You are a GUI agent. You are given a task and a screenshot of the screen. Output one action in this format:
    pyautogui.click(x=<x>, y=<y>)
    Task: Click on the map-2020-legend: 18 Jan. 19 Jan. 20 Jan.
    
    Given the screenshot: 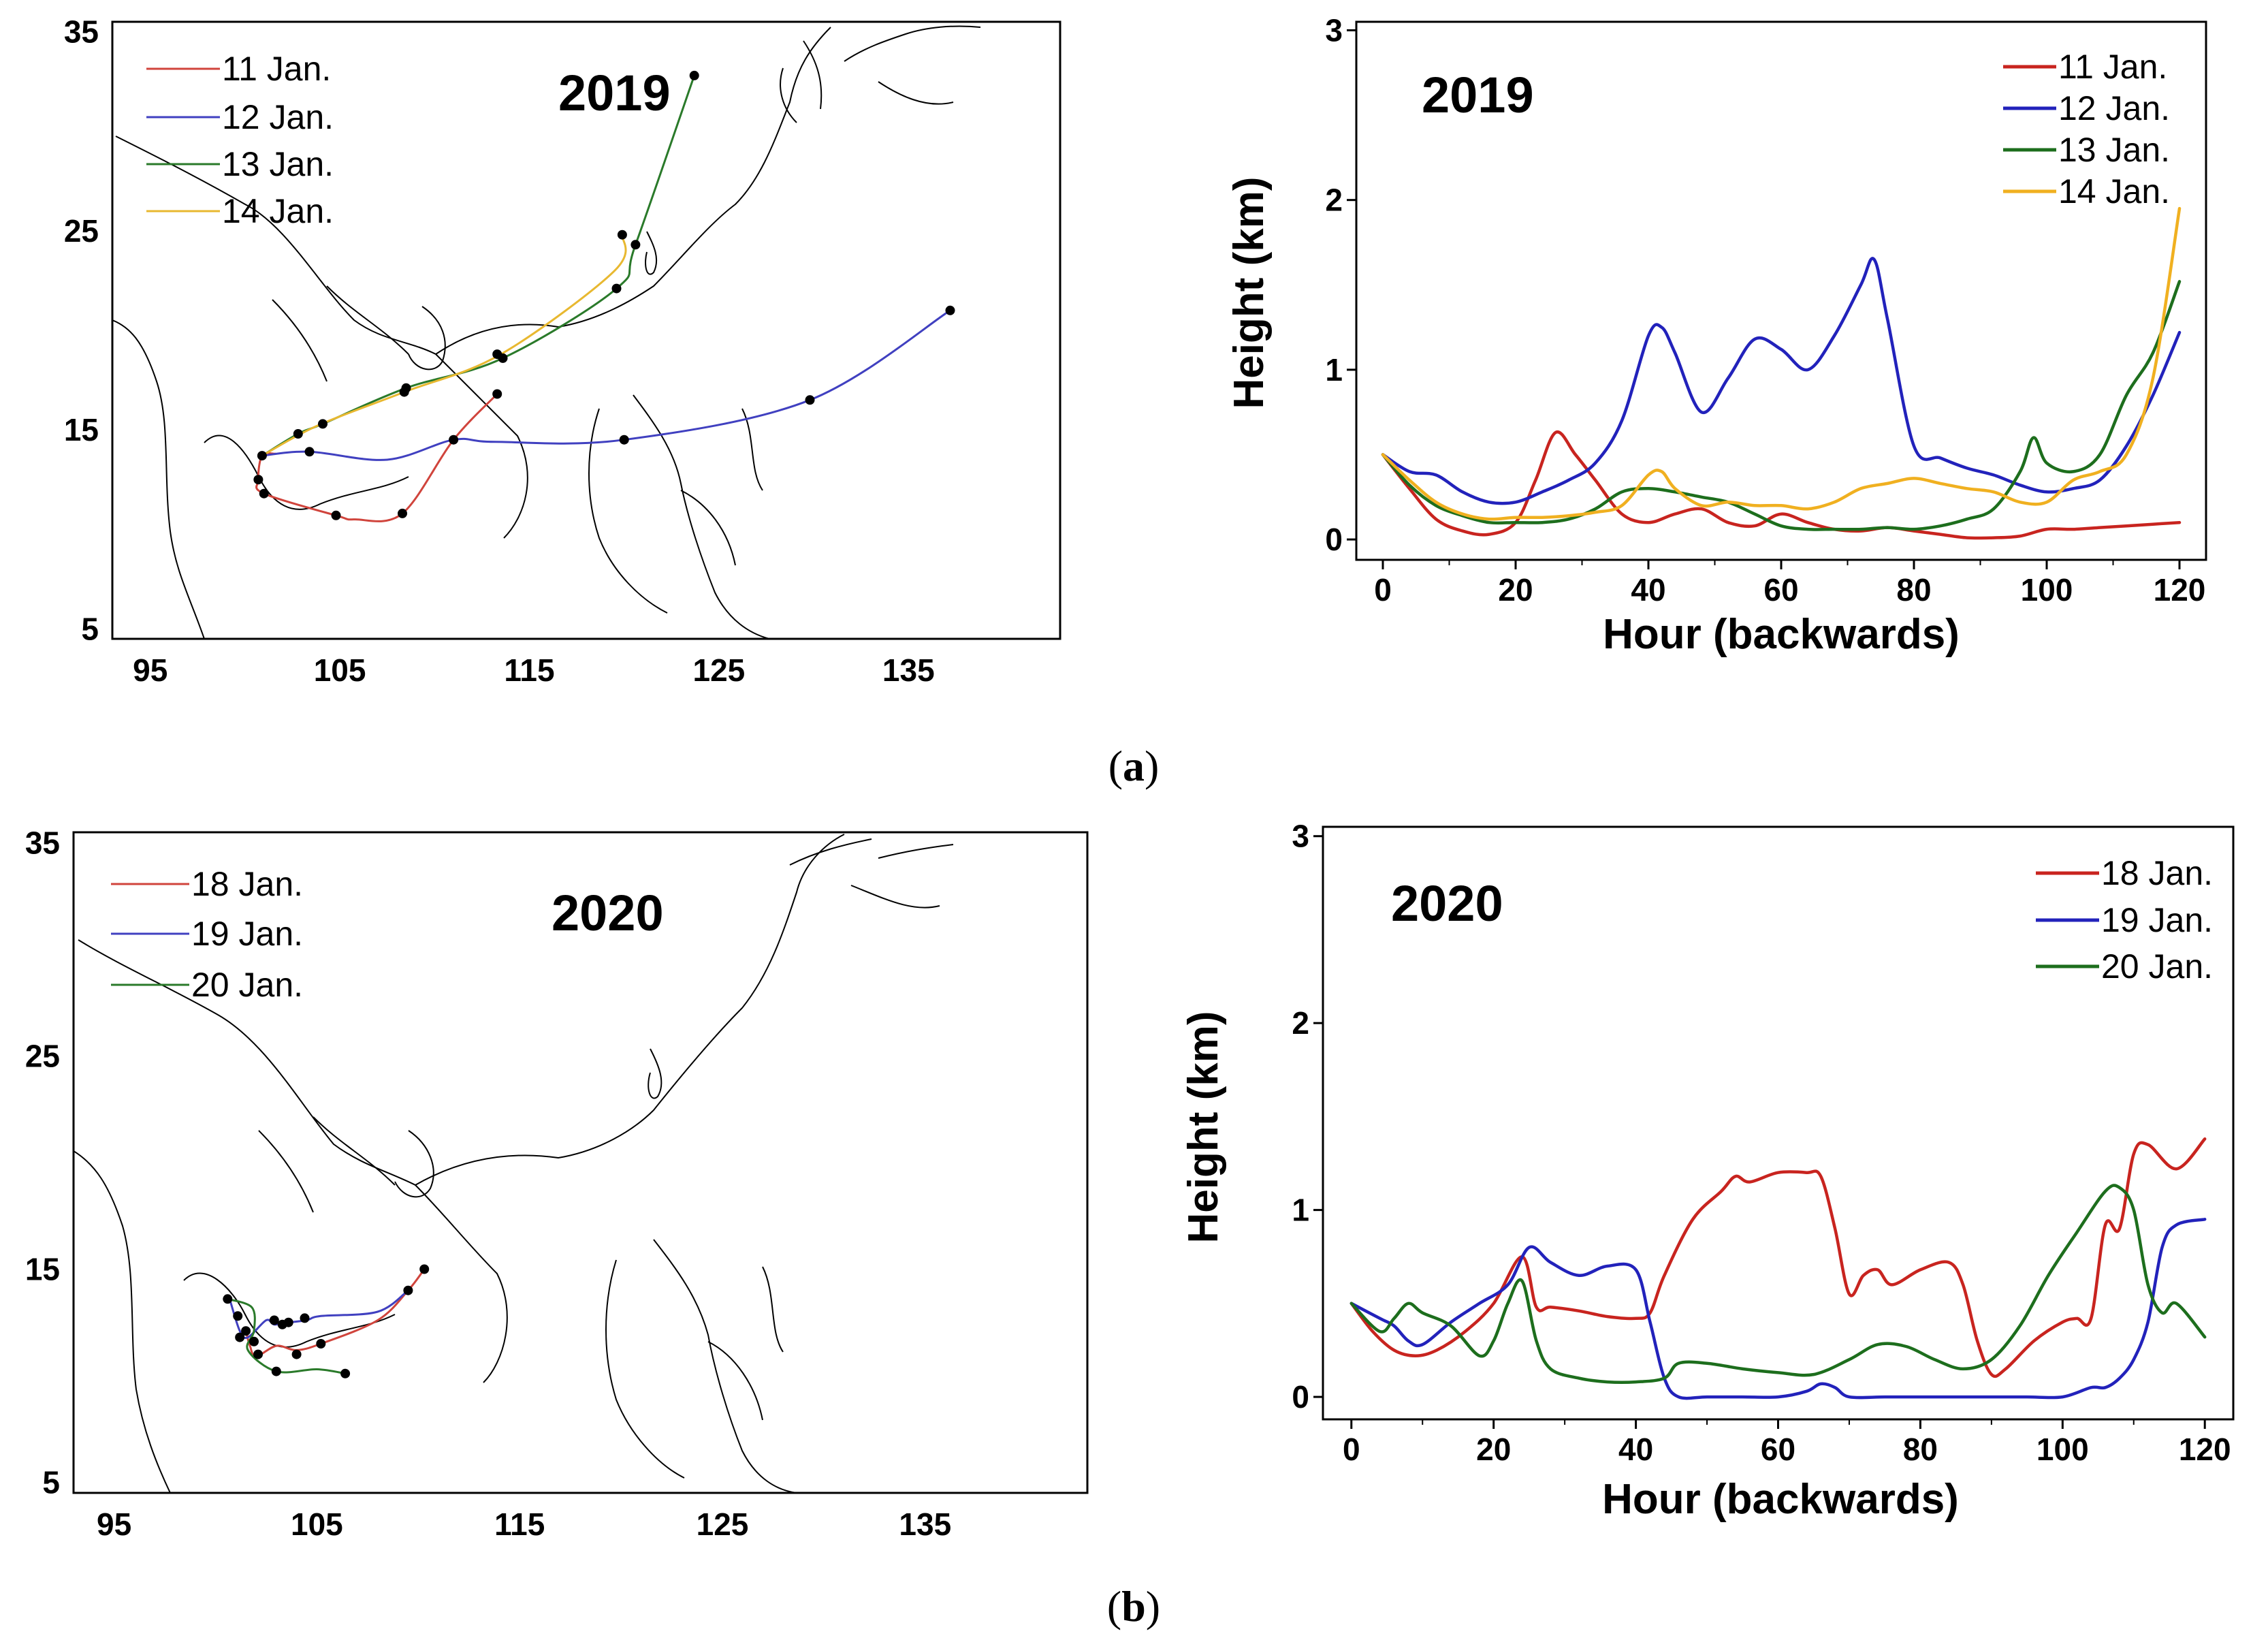 What is the action you would take?
    pyautogui.click(x=207, y=934)
    